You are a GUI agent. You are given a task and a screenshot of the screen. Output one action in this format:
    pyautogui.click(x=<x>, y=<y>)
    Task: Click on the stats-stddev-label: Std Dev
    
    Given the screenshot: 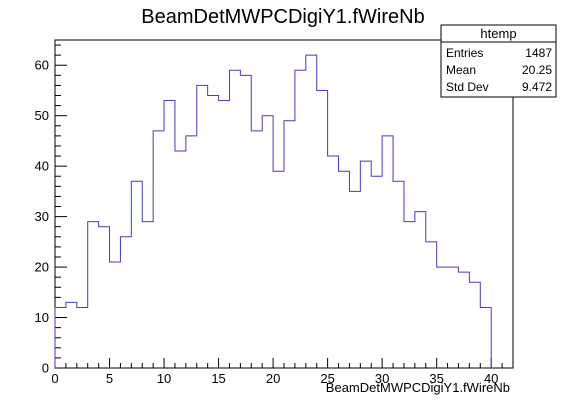 What is the action you would take?
    pyautogui.click(x=467, y=87)
    